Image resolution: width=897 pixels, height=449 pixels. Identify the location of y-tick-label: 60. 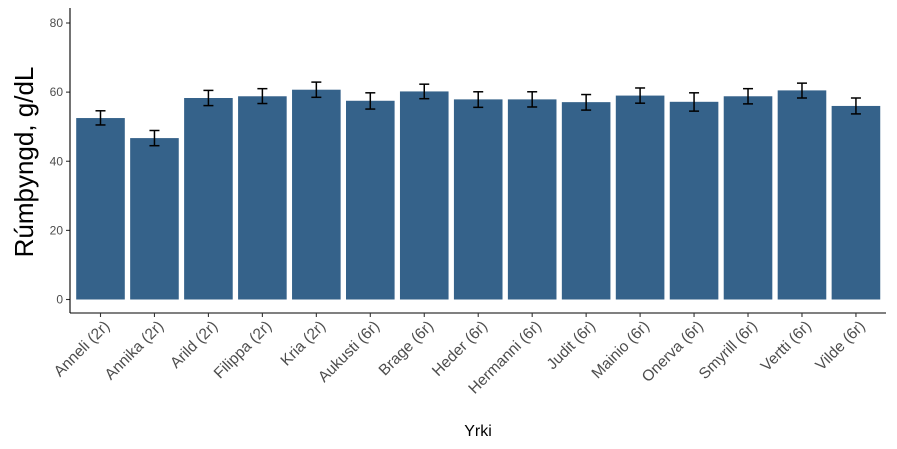
(57, 92).